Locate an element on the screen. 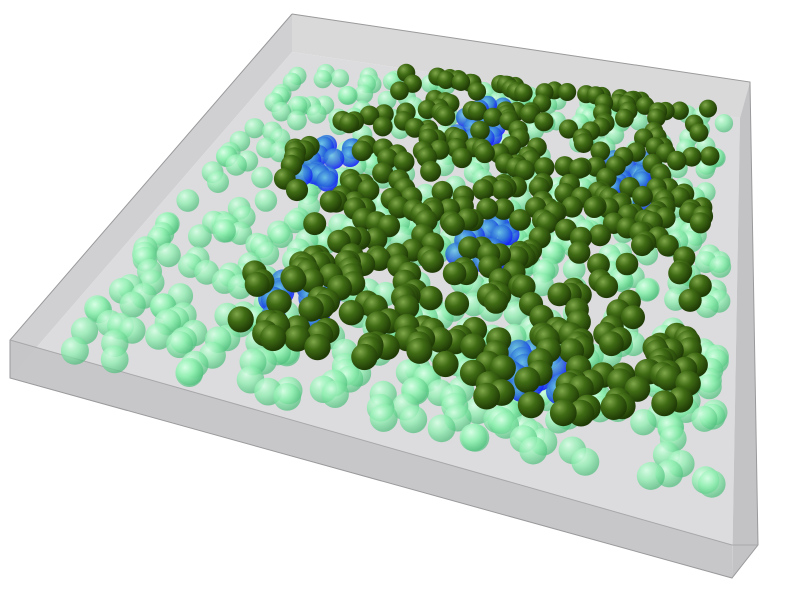 The image size is (800, 600). blue-core-sphere is located at coordinates (334, 159).